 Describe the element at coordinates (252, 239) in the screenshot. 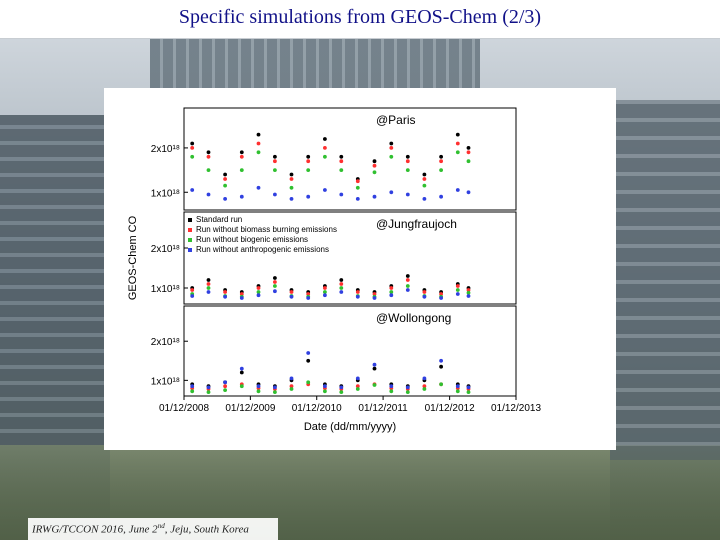

I see `legend-entry: Run without biogenic emissions` at that location.